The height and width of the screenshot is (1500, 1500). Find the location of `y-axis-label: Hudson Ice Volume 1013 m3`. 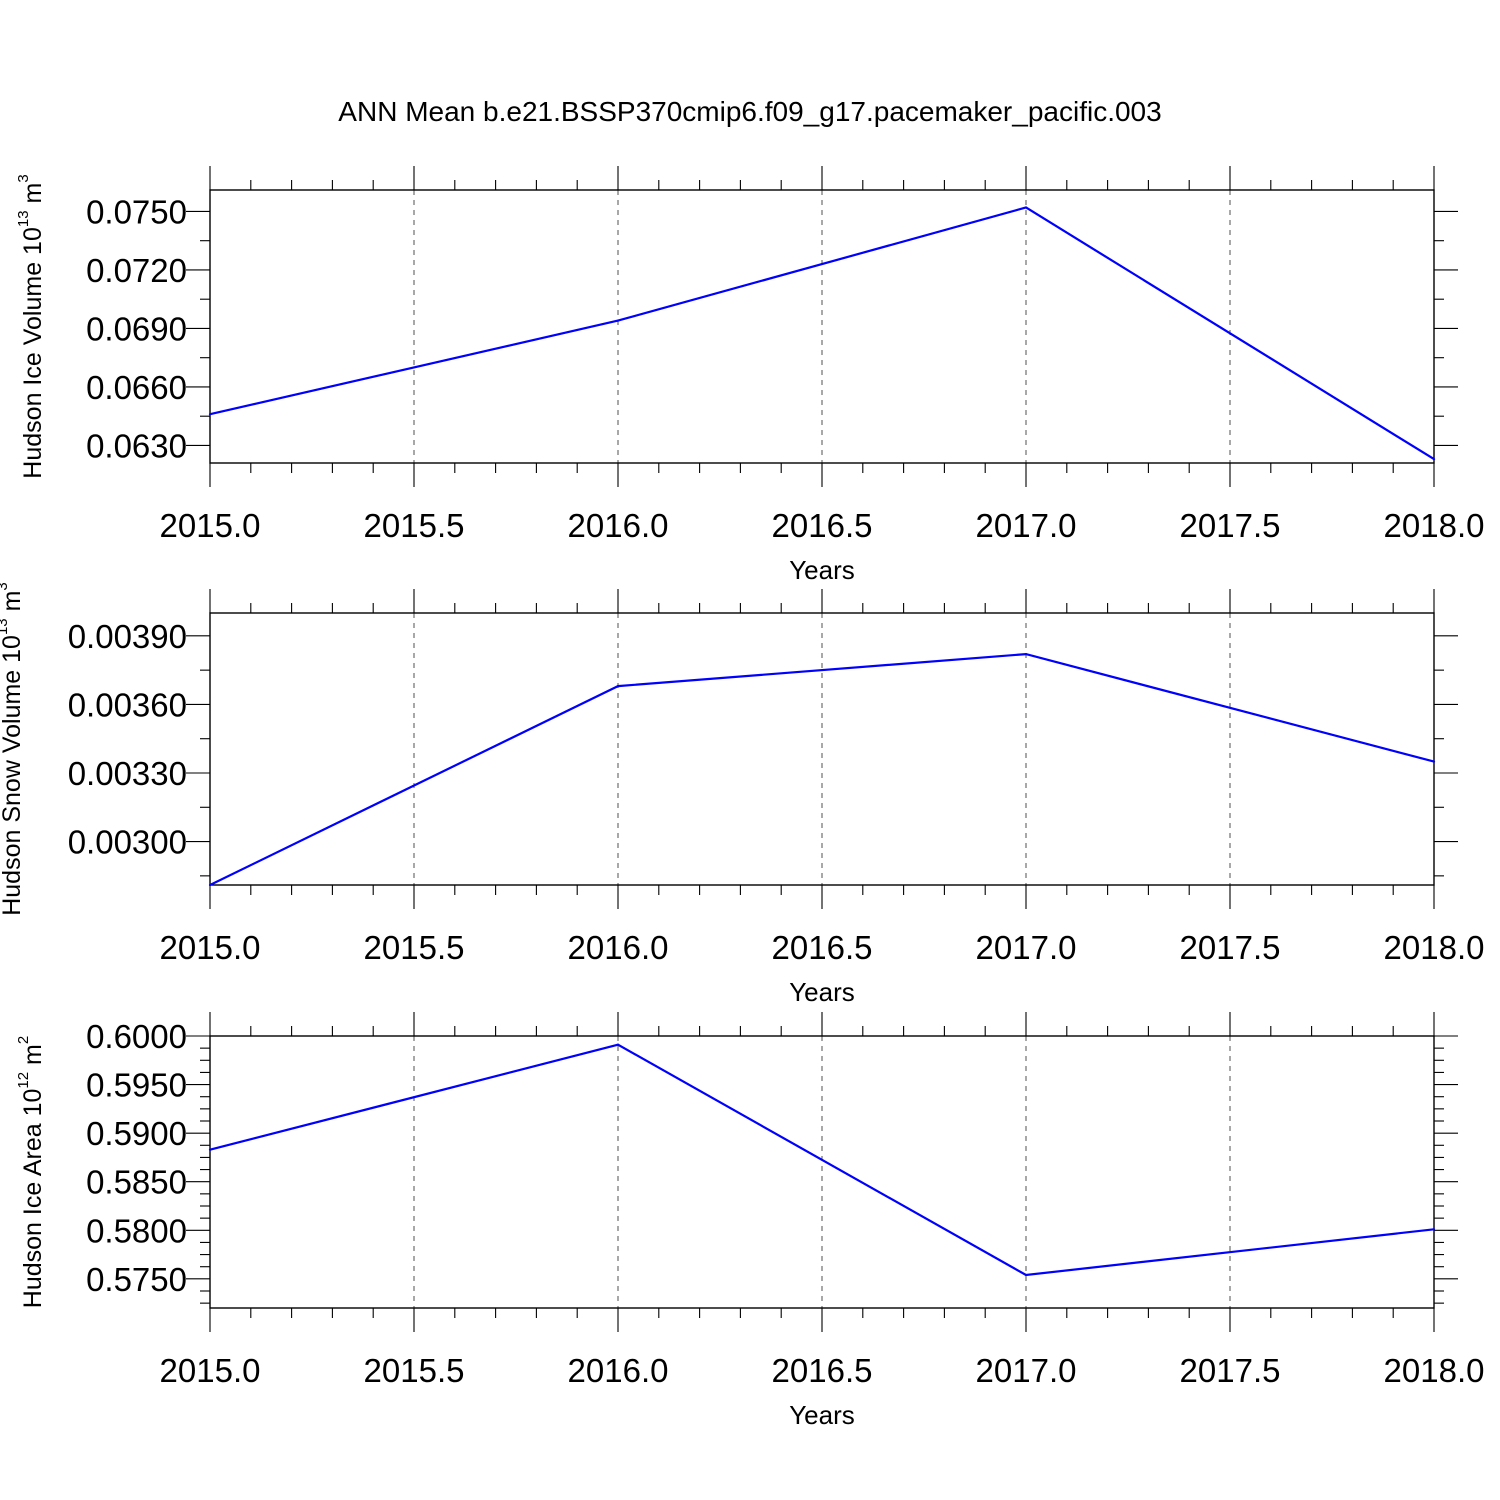

y-axis-label: Hudson Ice Volume 1013 m3 is located at coordinates (31, 326).